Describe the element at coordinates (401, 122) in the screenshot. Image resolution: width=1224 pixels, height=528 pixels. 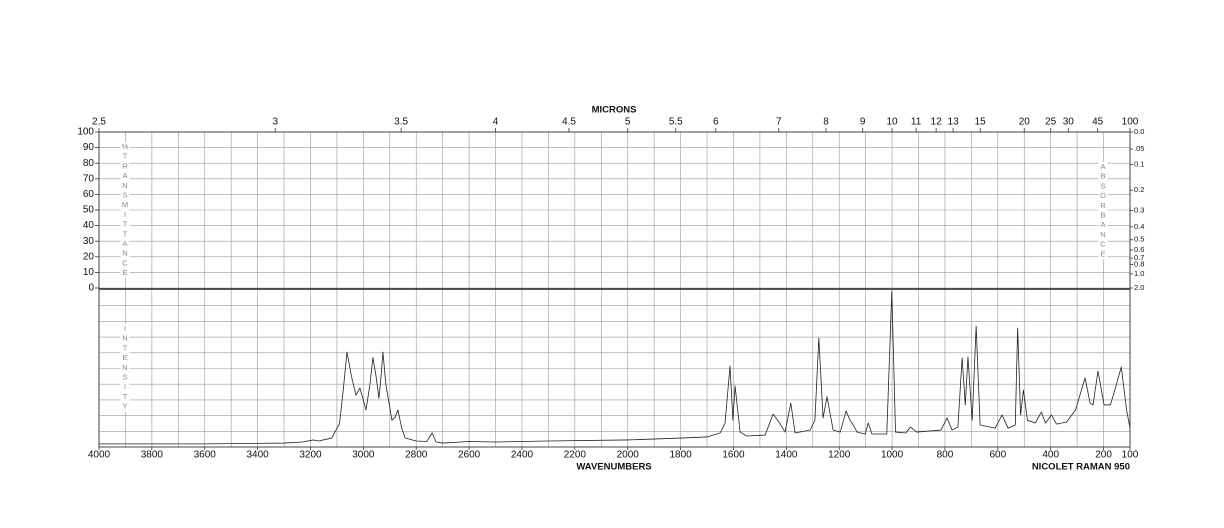
I see `x2-tick-label: 3.5` at that location.